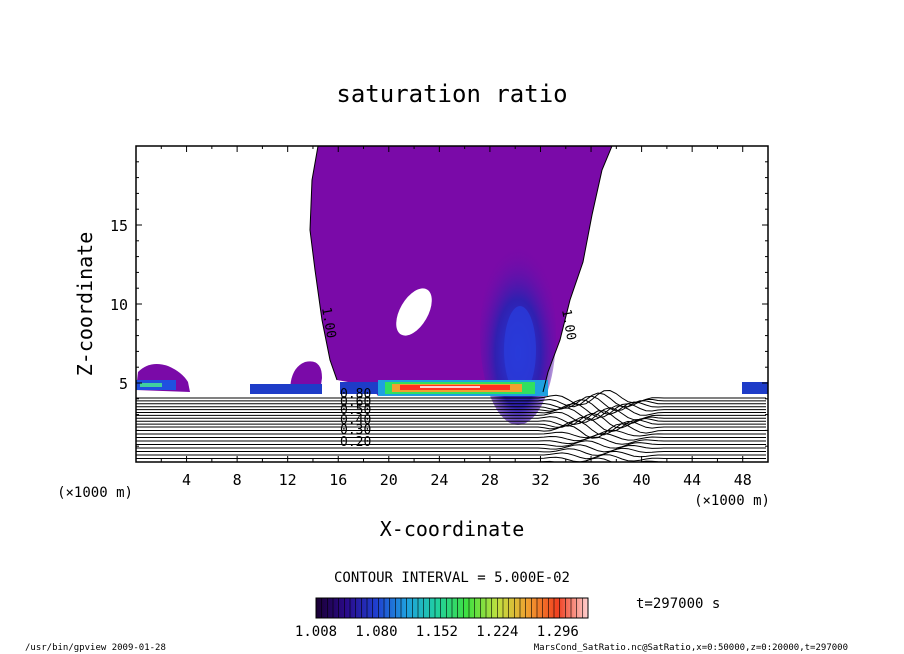  Describe the element at coordinates (85, 304) in the screenshot. I see `y-axis-label: Z-coordinate` at that location.